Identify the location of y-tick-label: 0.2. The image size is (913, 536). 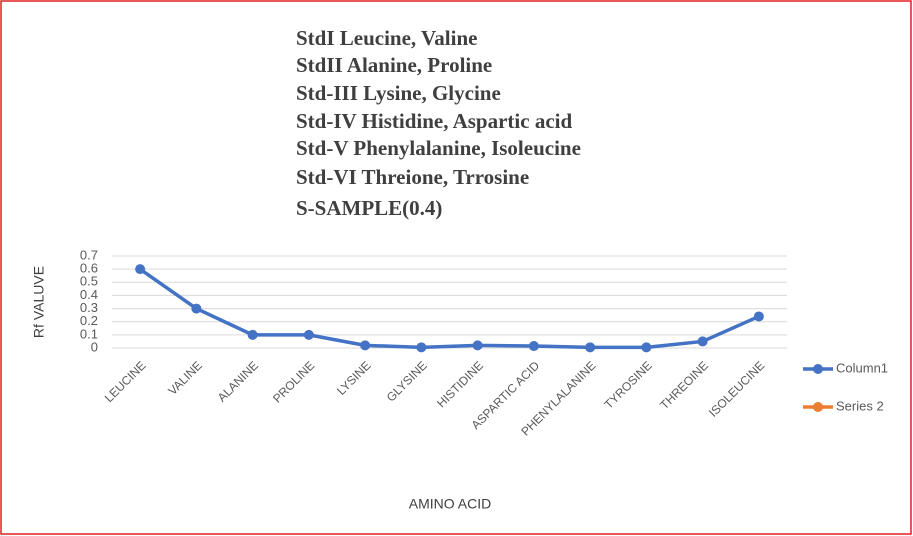
(89, 320).